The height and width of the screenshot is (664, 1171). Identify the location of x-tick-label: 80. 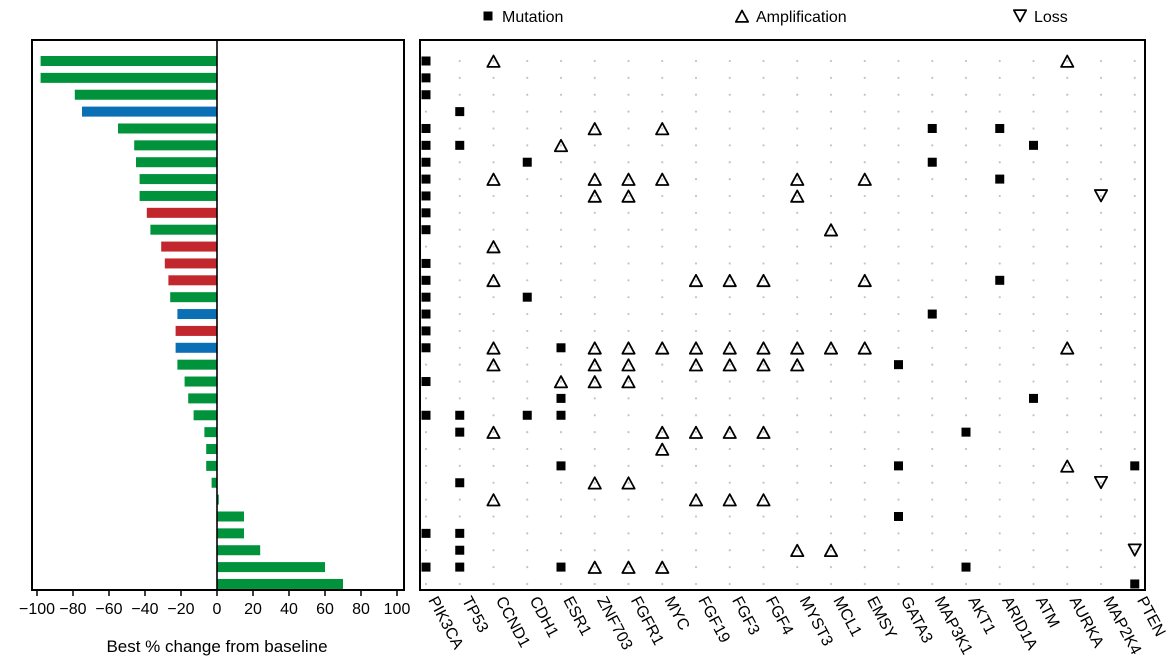
(361, 609).